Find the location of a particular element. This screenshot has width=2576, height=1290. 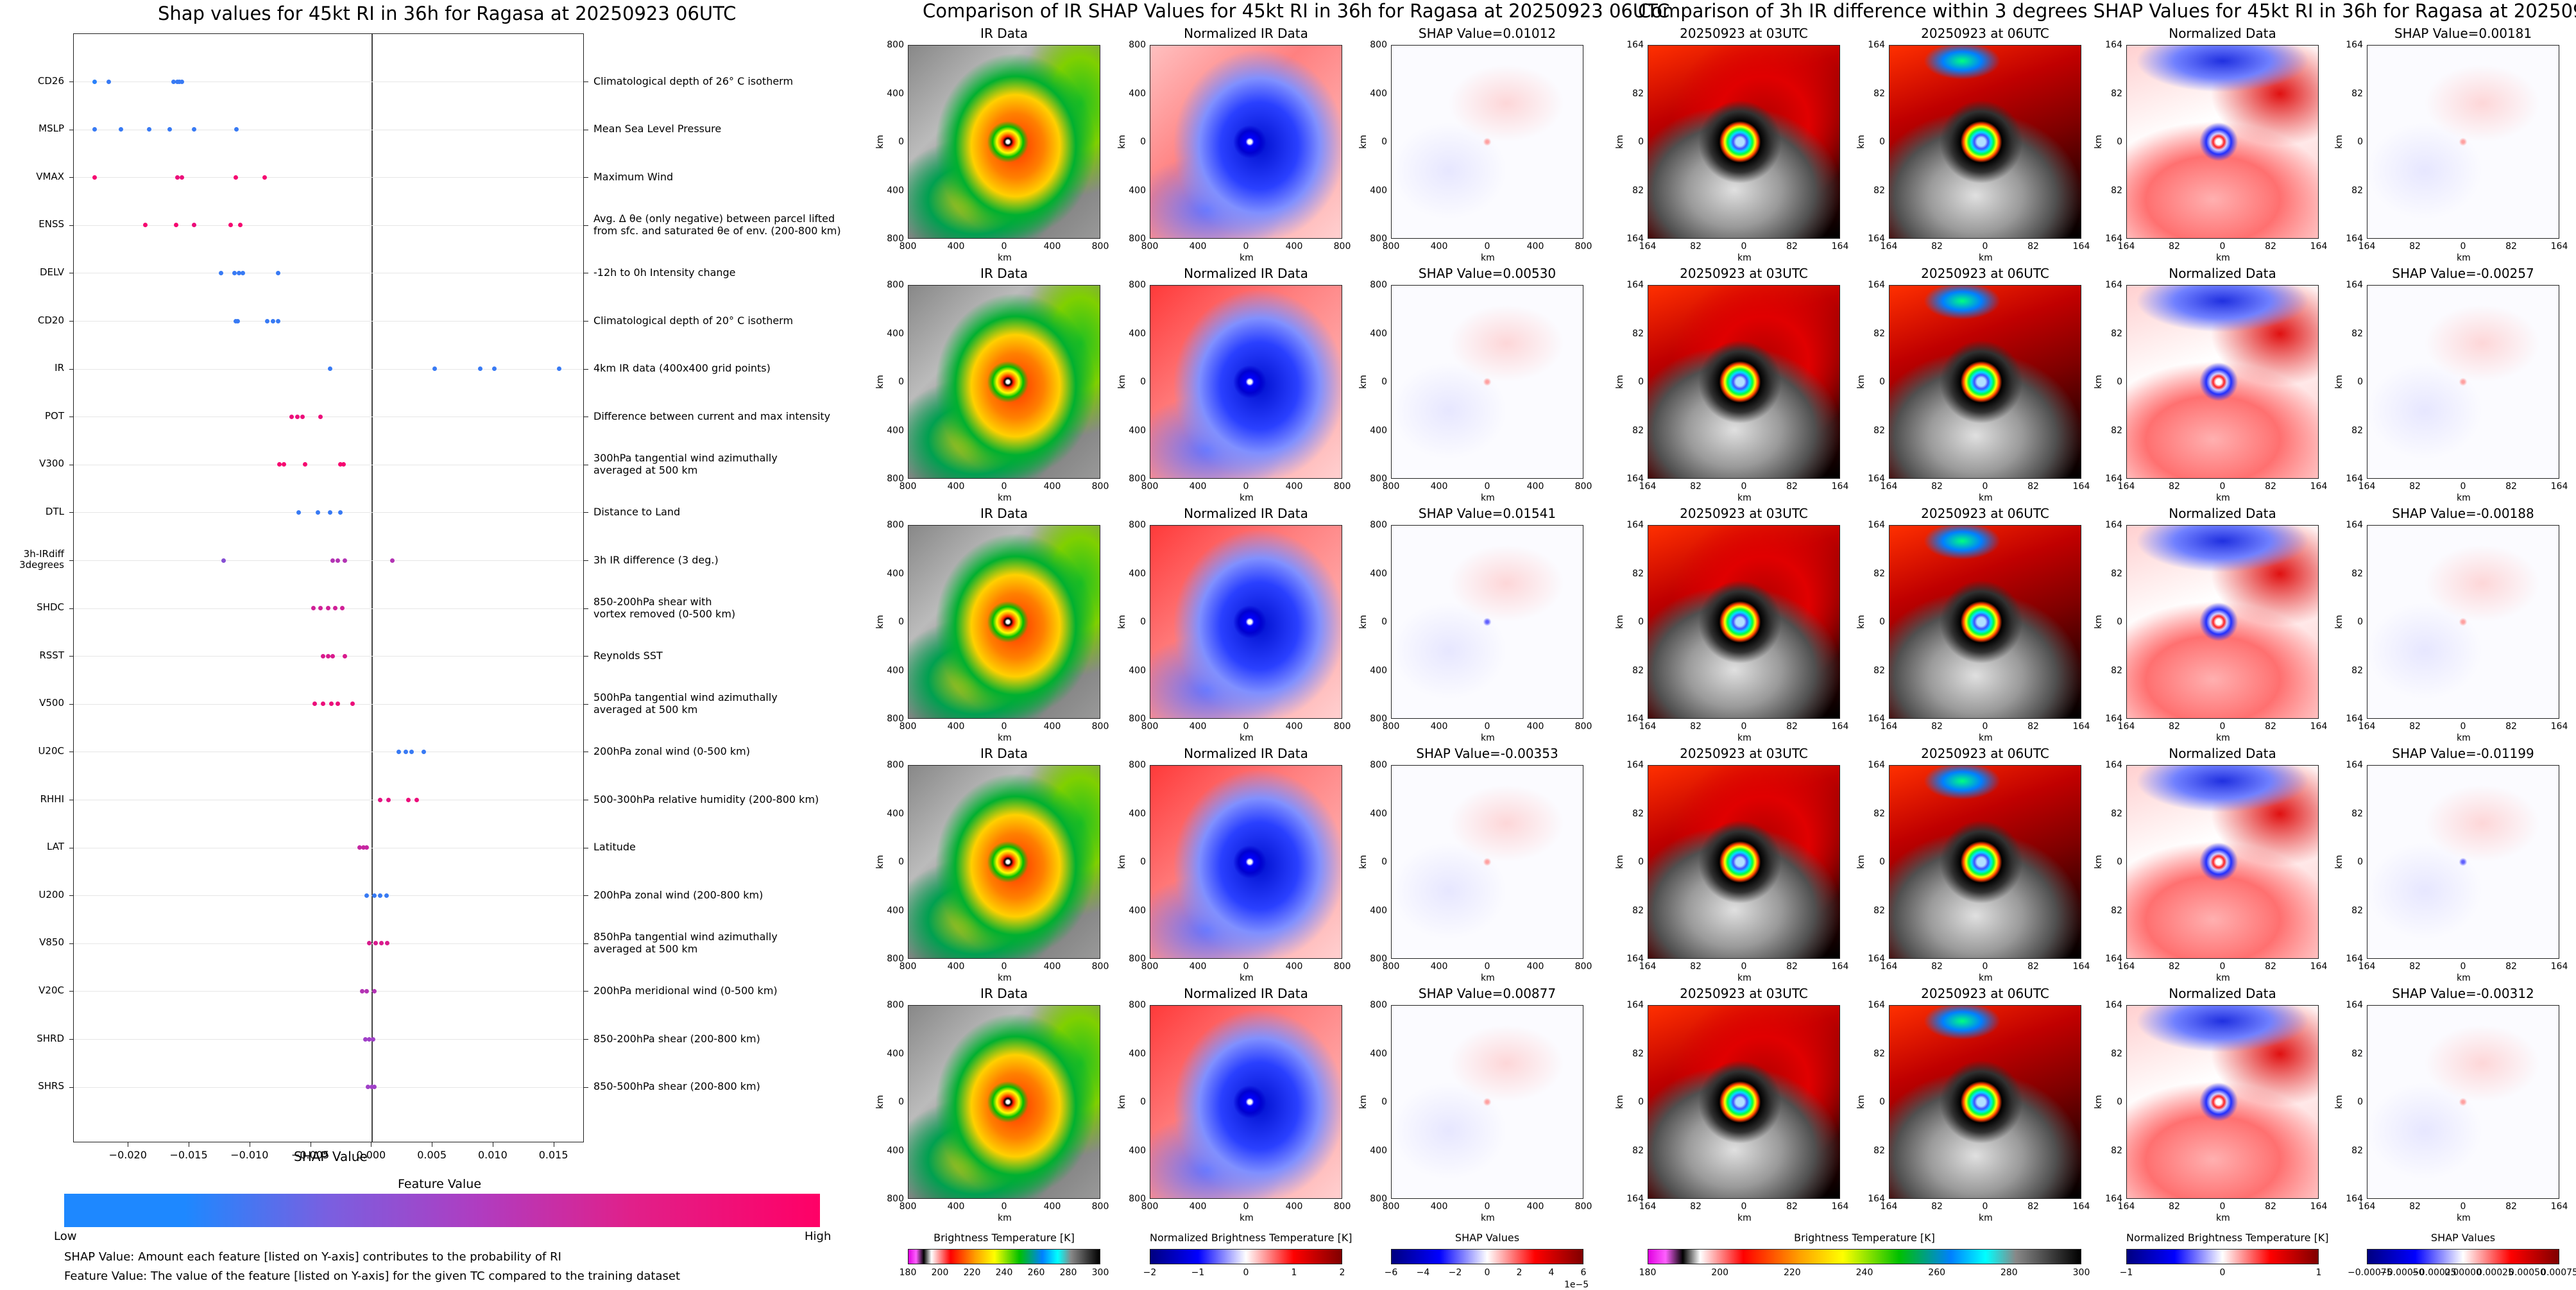

panel-title: SHAP Value=-0.00353 is located at coordinates (1487, 753).